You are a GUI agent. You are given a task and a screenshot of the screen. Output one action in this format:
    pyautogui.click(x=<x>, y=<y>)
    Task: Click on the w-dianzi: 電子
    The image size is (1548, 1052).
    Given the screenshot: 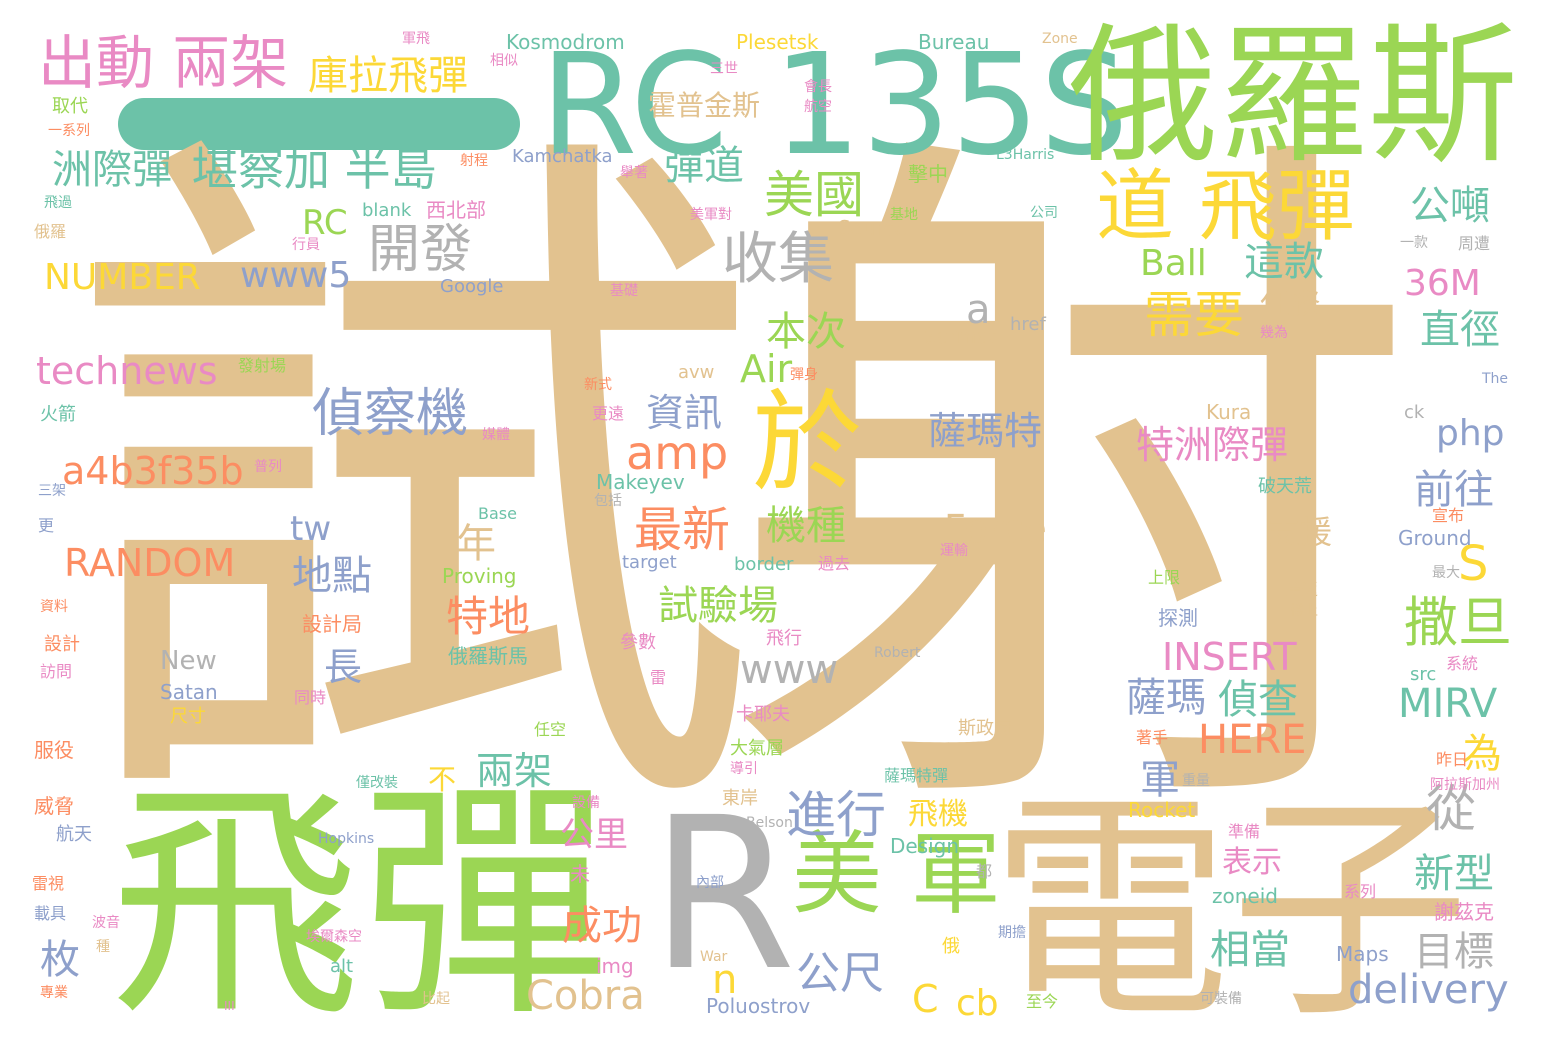 What is the action you would take?
    pyautogui.click(x=1230, y=910)
    